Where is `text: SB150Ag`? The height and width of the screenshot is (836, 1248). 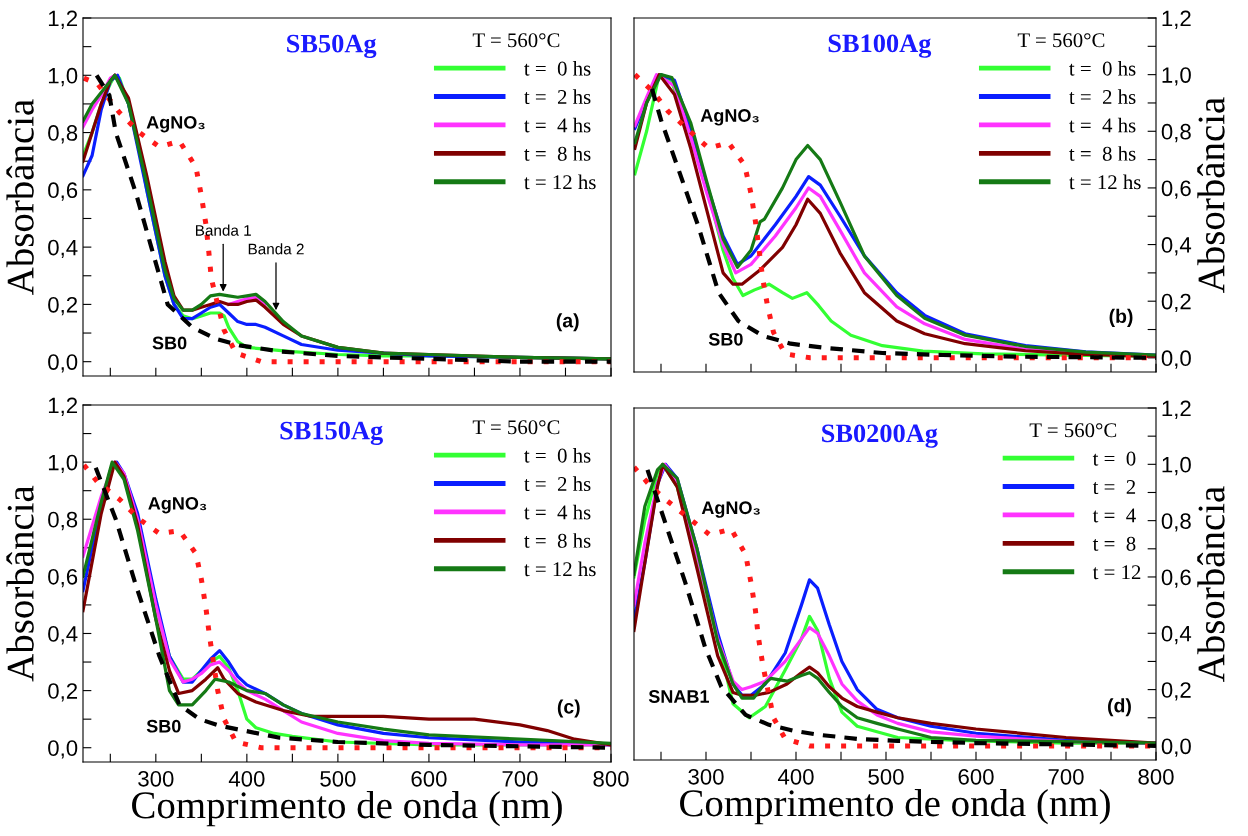
text: SB150Ag is located at coordinates (331, 433).